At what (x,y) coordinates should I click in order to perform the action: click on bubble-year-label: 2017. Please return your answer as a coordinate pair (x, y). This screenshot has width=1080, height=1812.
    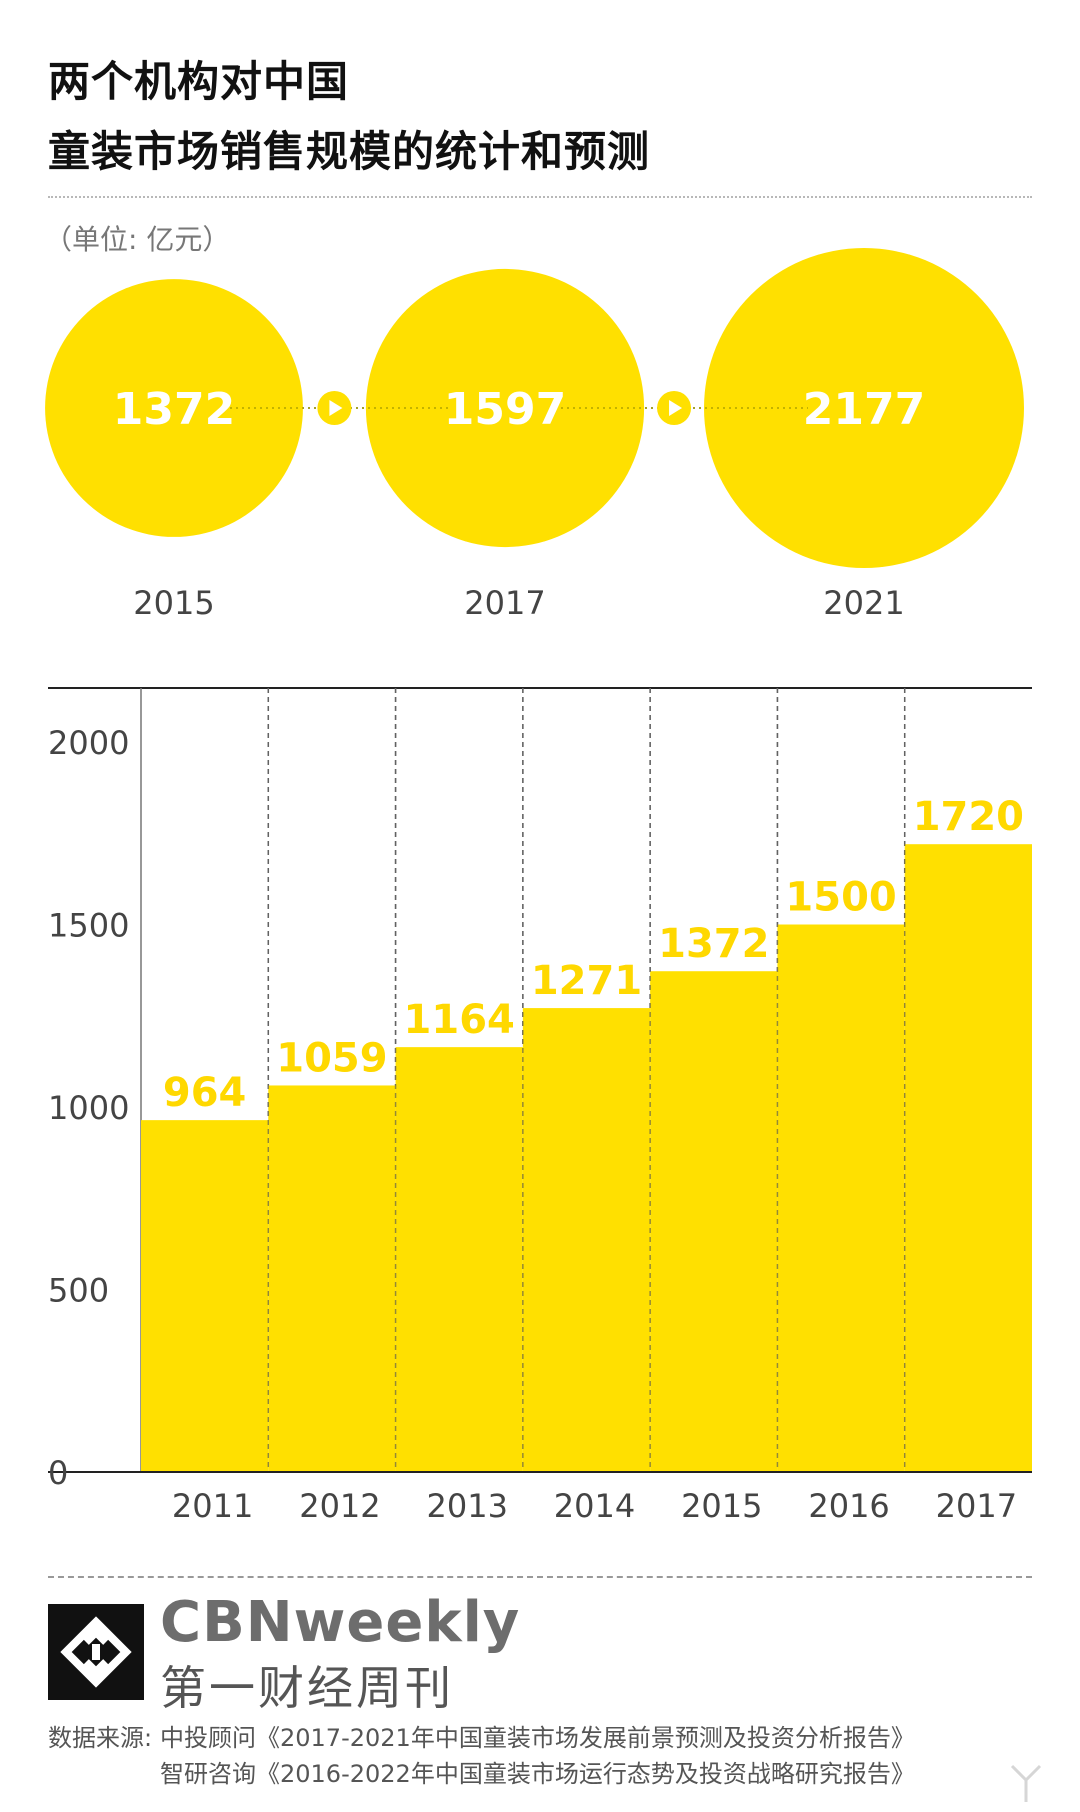
    Looking at the image, I should click on (504, 603).